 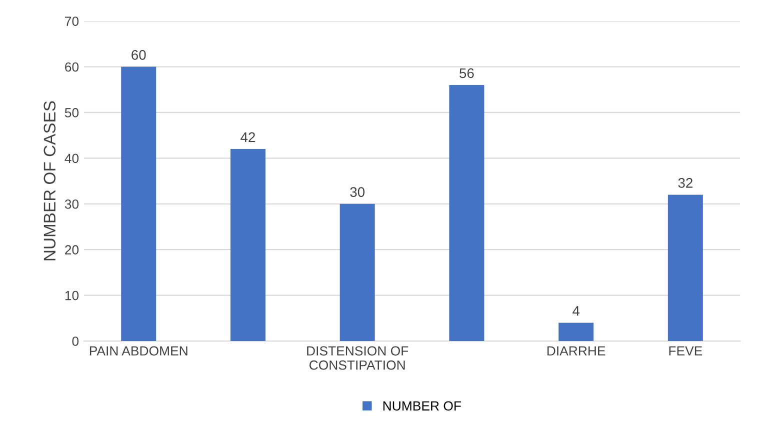 What do you see at coordinates (685, 351) in the screenshot?
I see `x-tick-label: FEVE` at bounding box center [685, 351].